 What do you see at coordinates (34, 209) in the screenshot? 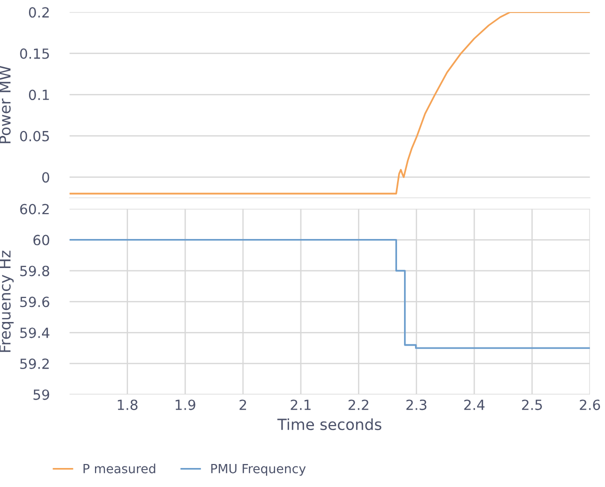
I see `y-tick-label: 60.2` at bounding box center [34, 209].